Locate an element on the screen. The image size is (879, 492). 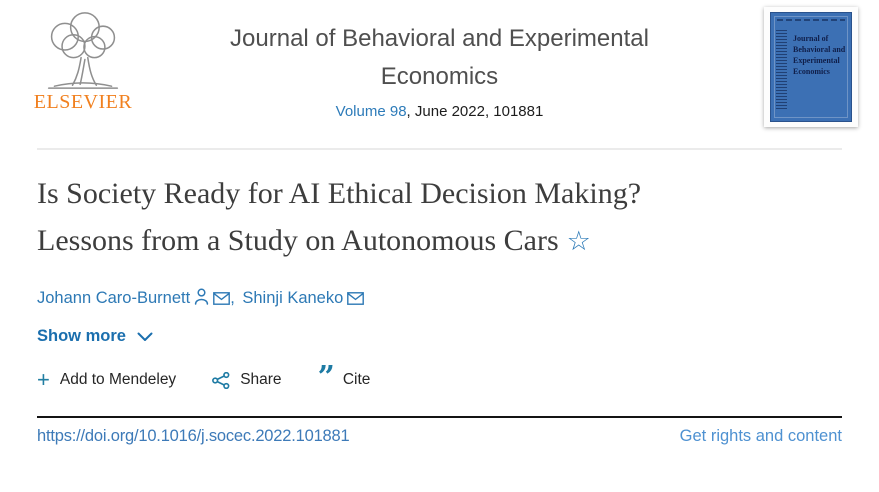
elsevier-tree-icon is located at coordinates (83, 50).